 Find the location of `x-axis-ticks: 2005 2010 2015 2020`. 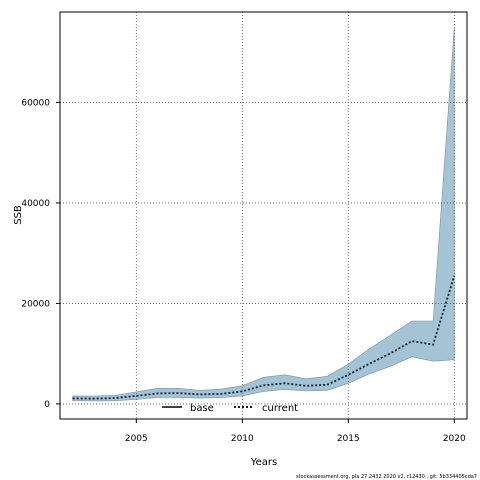

x-axis-ticks: 2005 2010 2015 2020 is located at coordinates (295, 431).